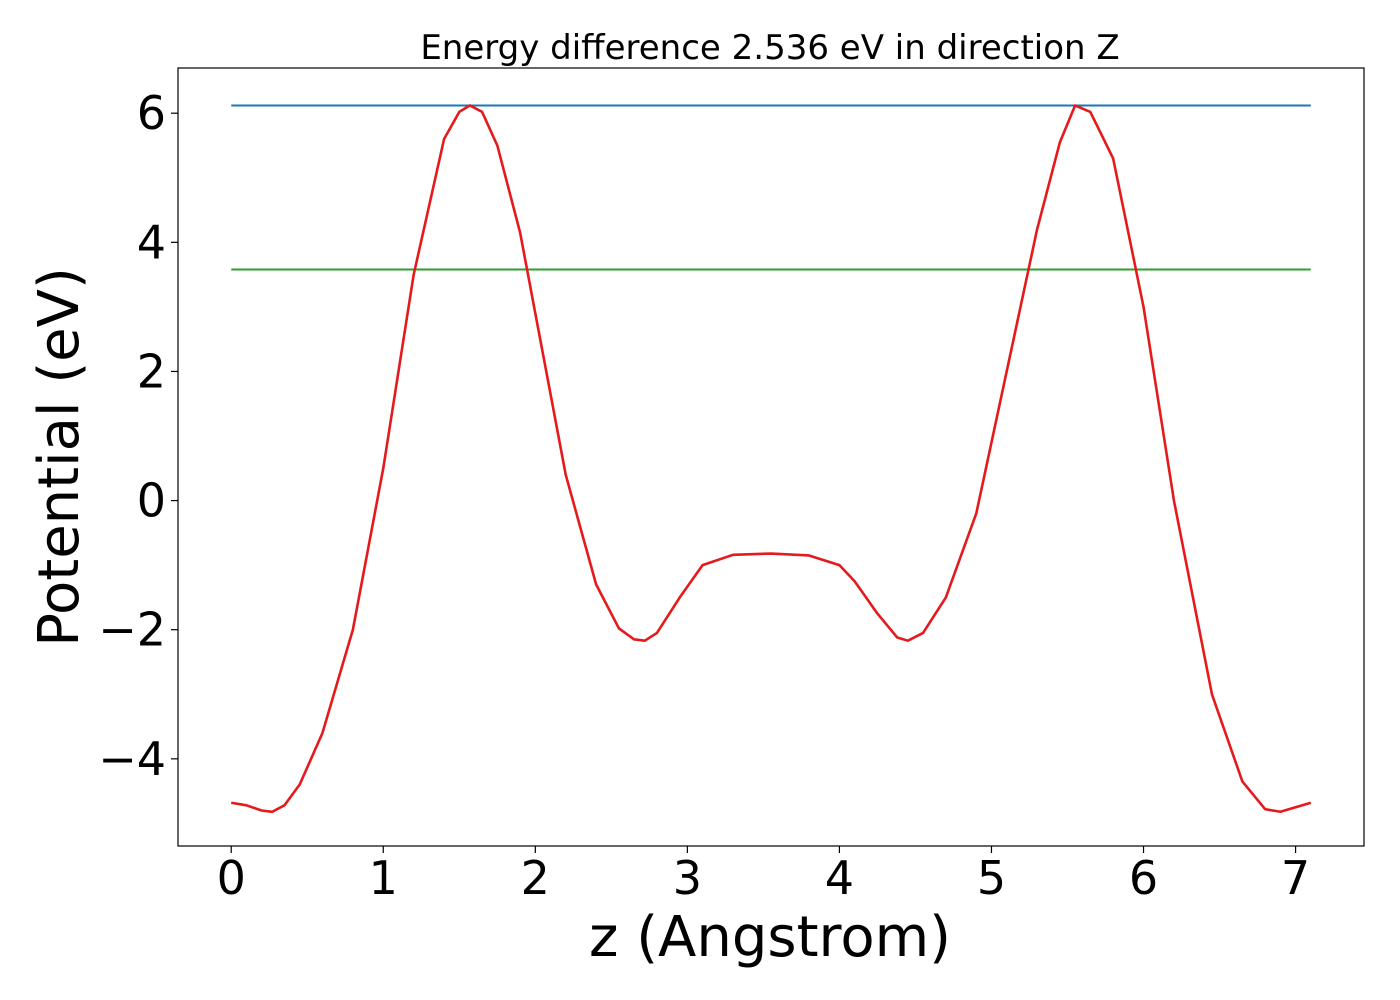  What do you see at coordinates (132, 630) in the screenshot?
I see `y-tick-label: −2` at bounding box center [132, 630].